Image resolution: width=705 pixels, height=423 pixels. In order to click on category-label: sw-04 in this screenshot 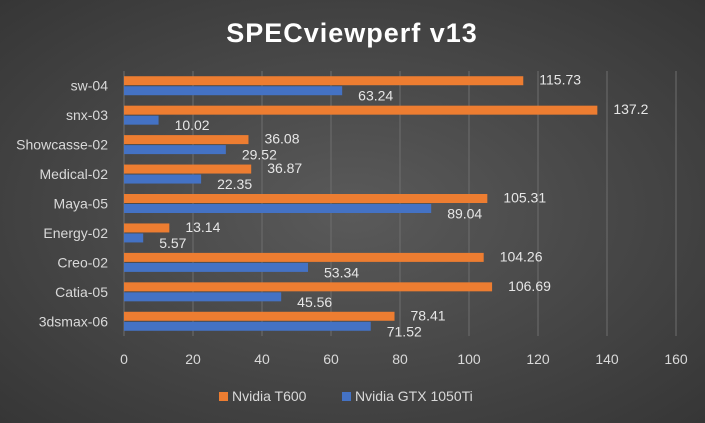, I will do `click(90, 86)`.